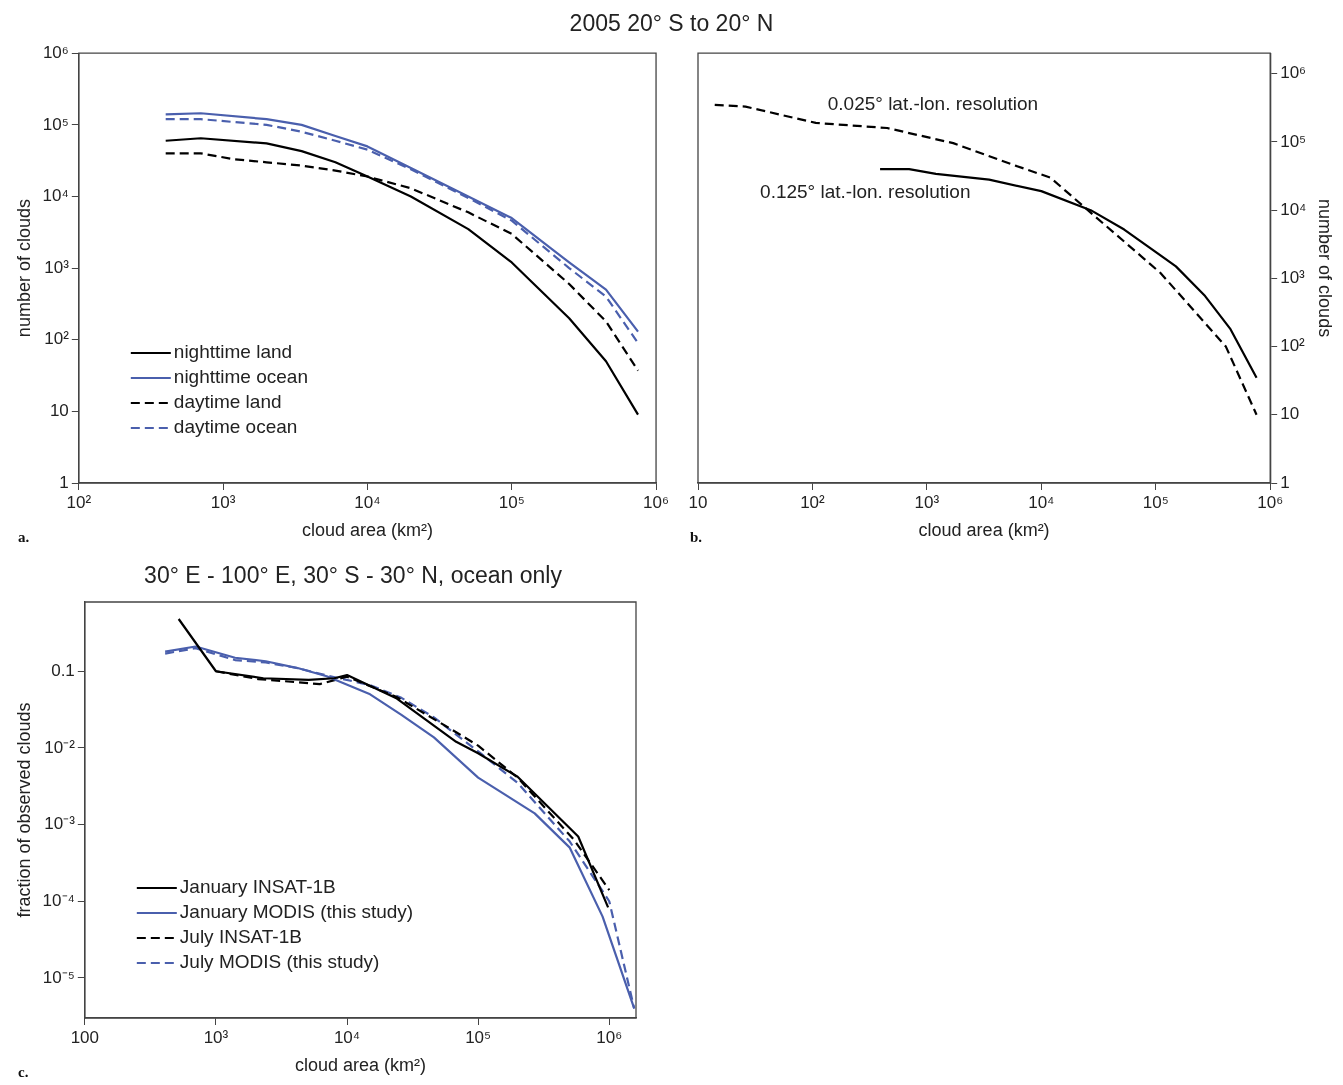 This screenshot has width=1343, height=1085. What do you see at coordinates (58, 977) in the screenshot?
I see `y-tick-label: 10⁻⁵` at bounding box center [58, 977].